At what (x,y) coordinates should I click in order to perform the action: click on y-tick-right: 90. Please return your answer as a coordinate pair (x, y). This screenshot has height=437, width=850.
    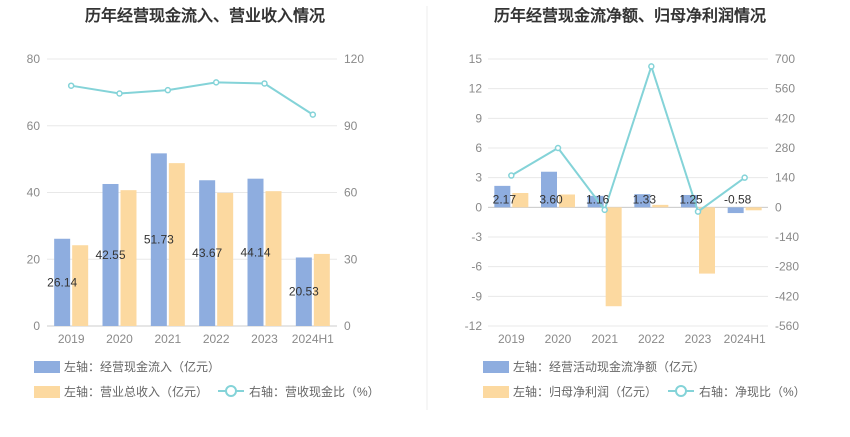
    Looking at the image, I should click on (351, 126).